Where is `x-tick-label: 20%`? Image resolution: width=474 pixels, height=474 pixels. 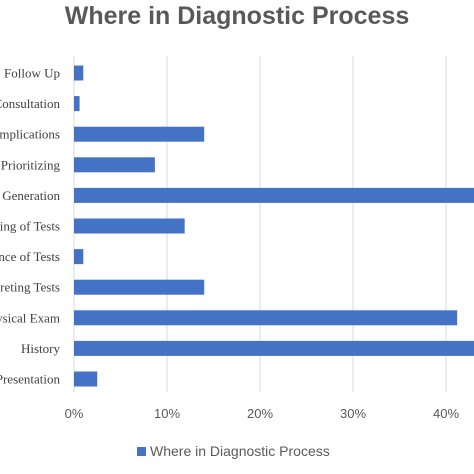
x-tick-label: 20% is located at coordinates (260, 413).